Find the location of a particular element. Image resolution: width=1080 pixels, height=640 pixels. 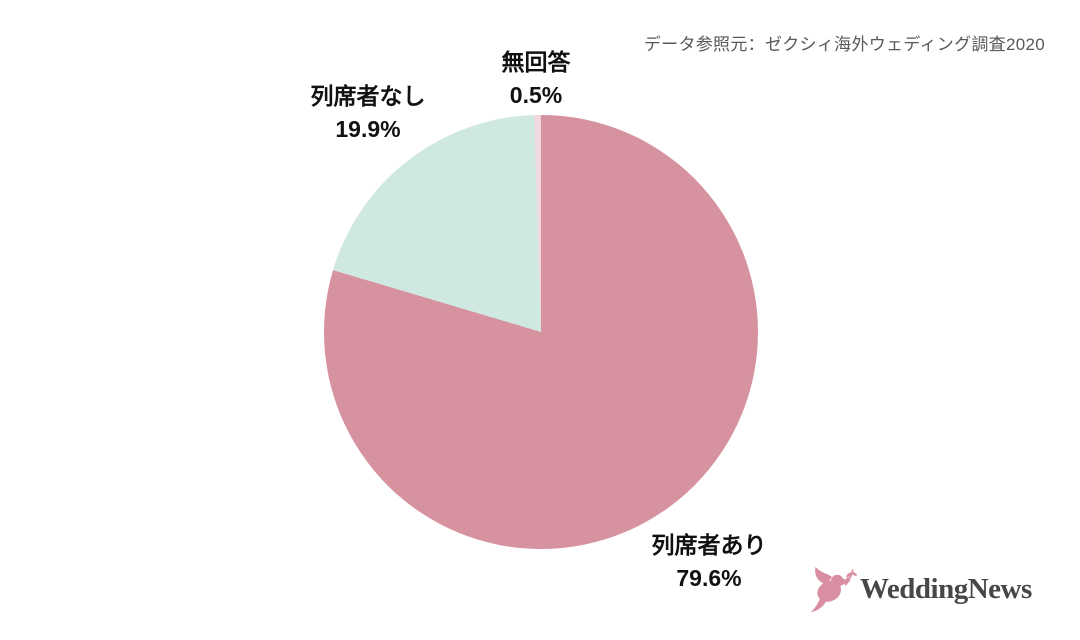

data-source-note: データ参照元：ゼクシィ海外ウェディング調査2020 is located at coordinates (844, 44).